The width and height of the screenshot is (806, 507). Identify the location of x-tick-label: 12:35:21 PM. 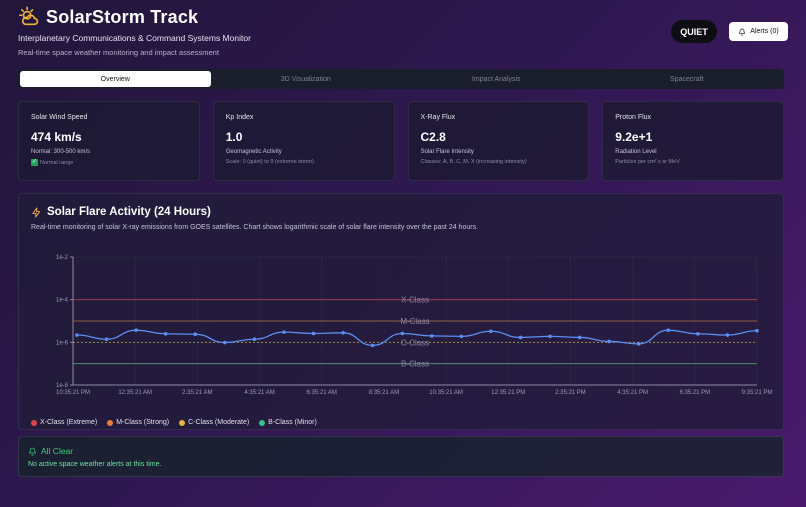
(508, 393).